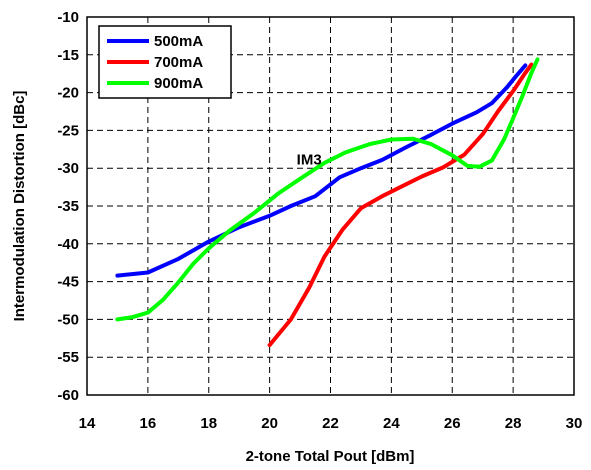 The height and width of the screenshot is (470, 591). I want to click on x-axis-title: 2-tone Total Pout [dBm], so click(330, 456).